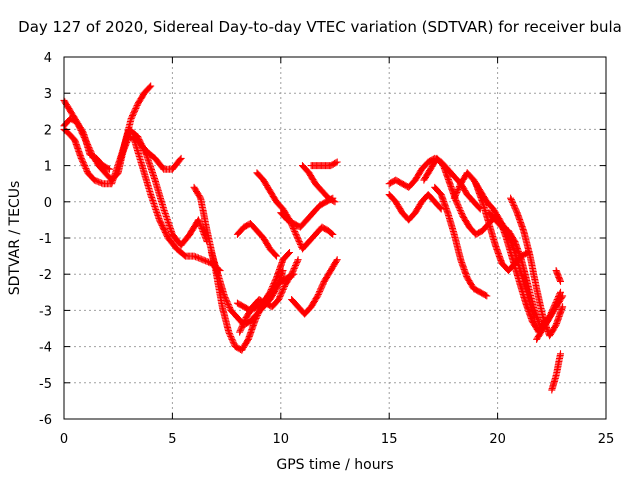 This screenshot has height=480, width=640. I want to click on y-tick-label: -2, so click(45, 275).